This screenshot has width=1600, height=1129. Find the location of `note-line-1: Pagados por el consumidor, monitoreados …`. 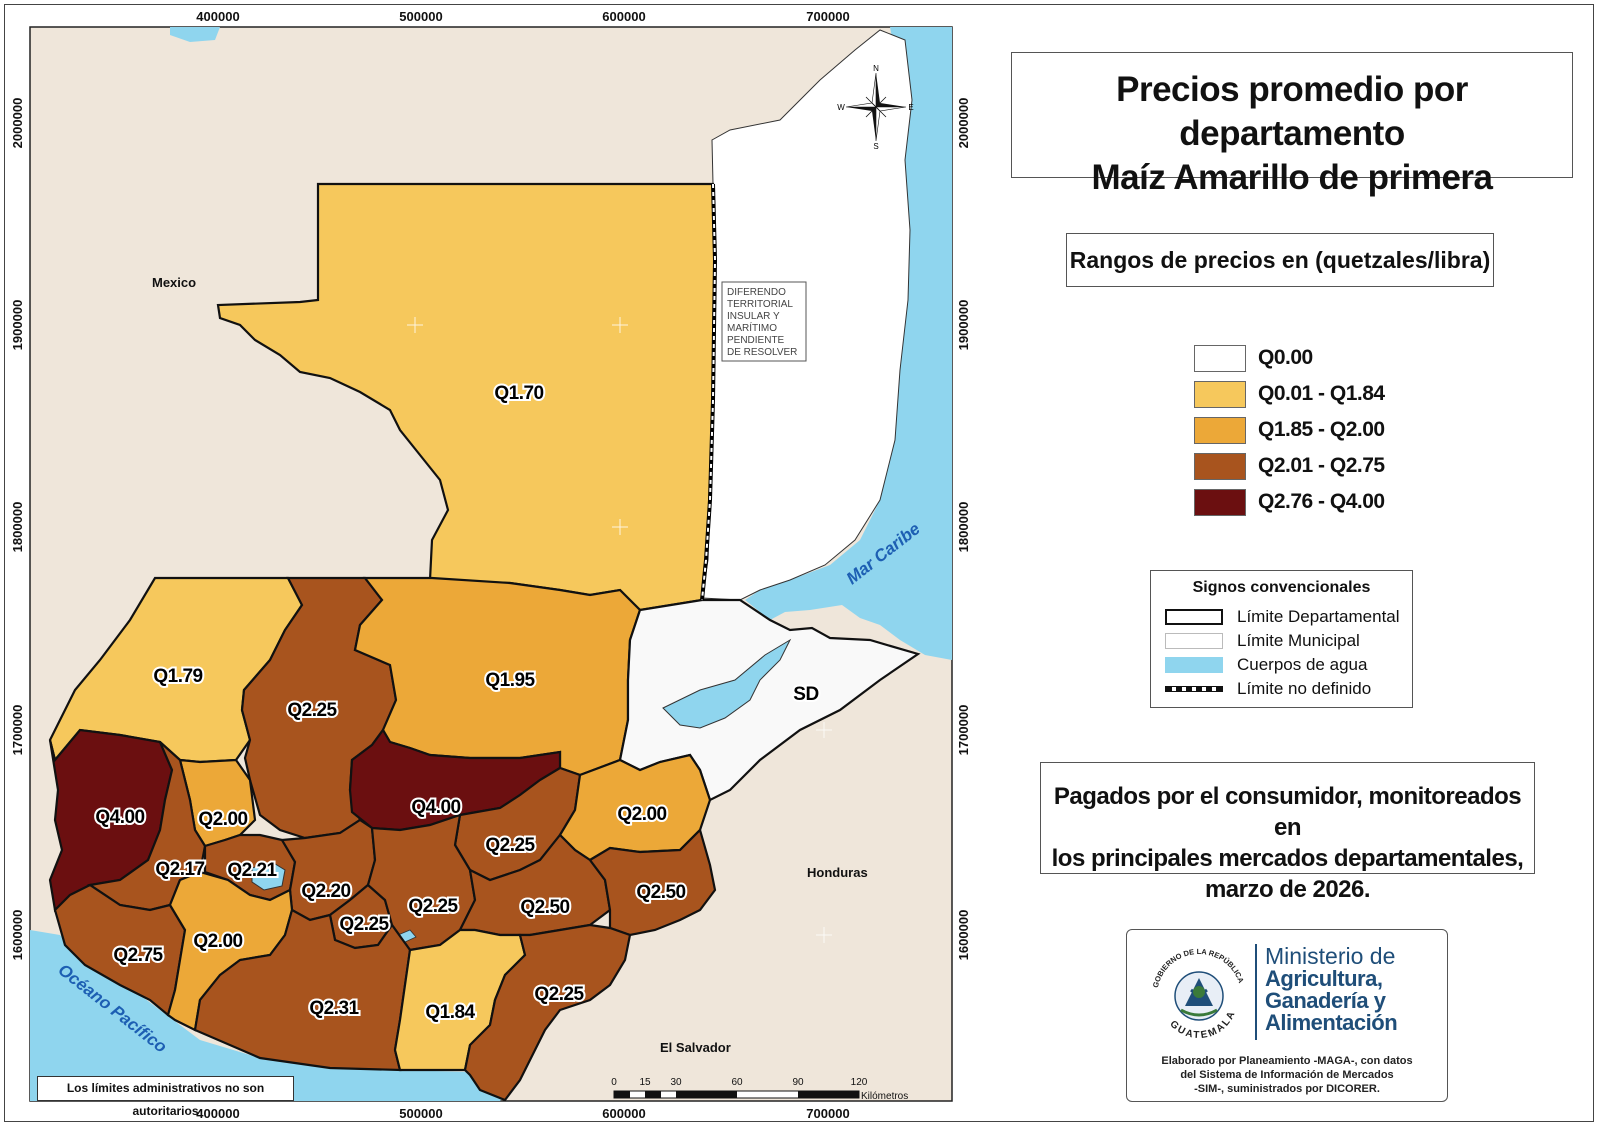

note-line-1: Pagados por el consumidor, monitoreados … is located at coordinates (1287, 812).